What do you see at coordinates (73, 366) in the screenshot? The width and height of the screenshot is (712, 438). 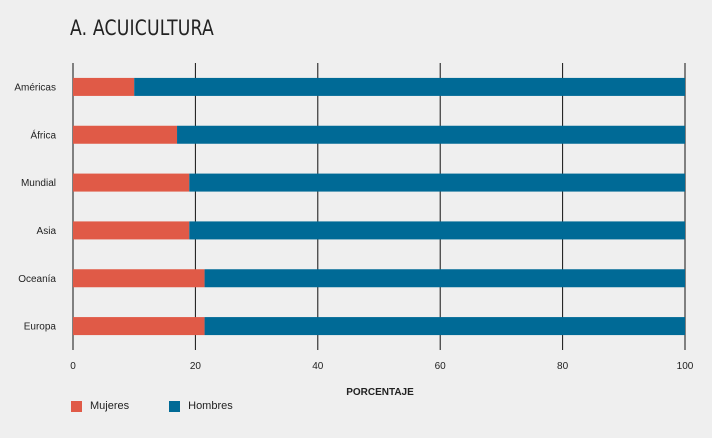 I see `x-tick-label: 0` at bounding box center [73, 366].